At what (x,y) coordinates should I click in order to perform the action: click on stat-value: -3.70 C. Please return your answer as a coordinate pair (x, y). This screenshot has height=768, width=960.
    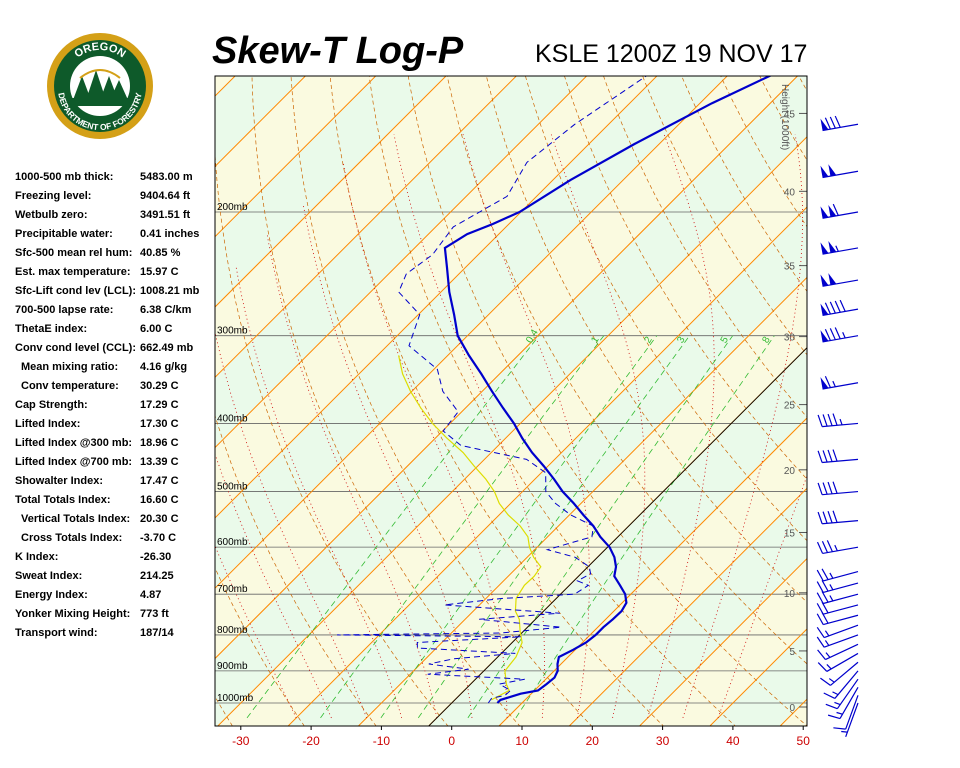
    Looking at the image, I should click on (158, 538).